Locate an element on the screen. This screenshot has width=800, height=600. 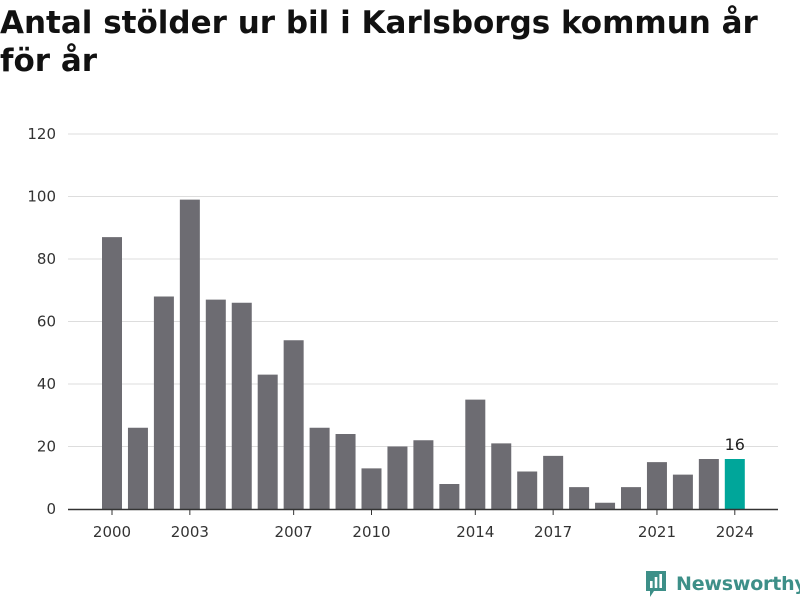
bar-2015 is located at coordinates (501, 476).